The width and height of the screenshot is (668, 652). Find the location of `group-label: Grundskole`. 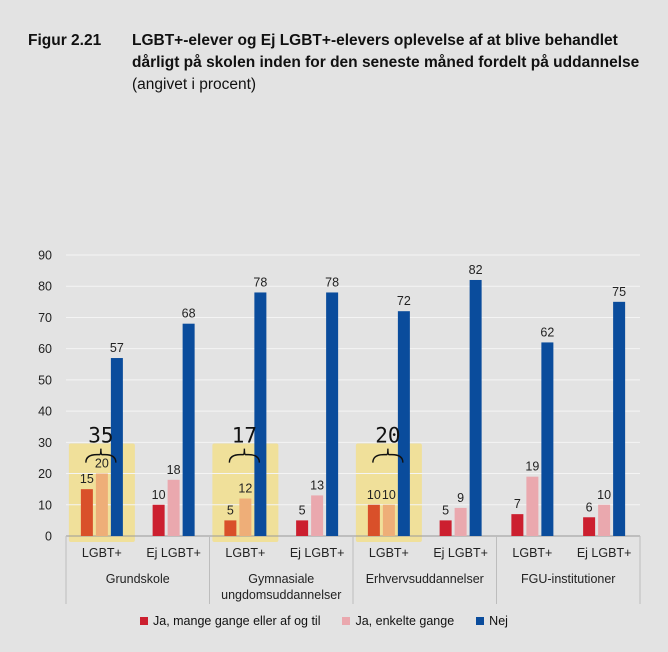

group-label: Grundskole is located at coordinates (138, 579).